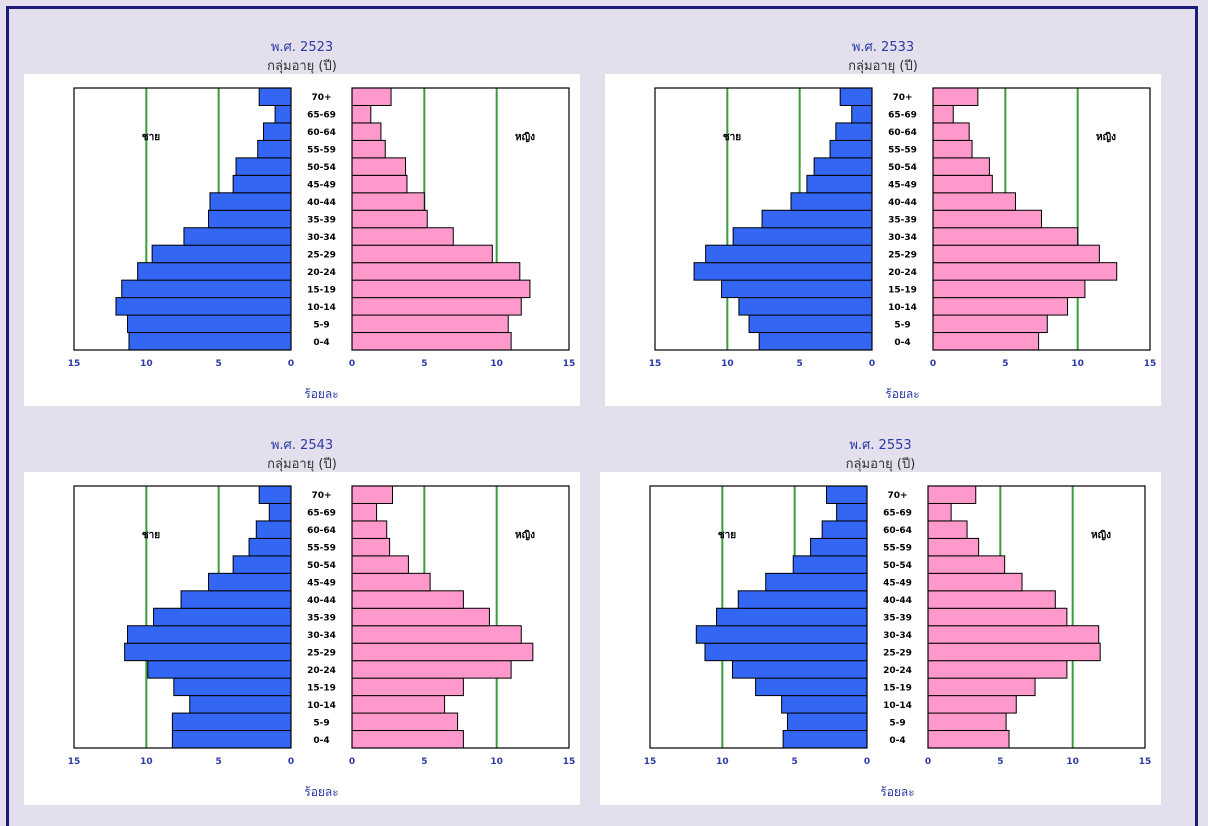 The width and height of the screenshot is (1208, 826). I want to click on panel-title: พ.ศ. 2533, so click(883, 47).